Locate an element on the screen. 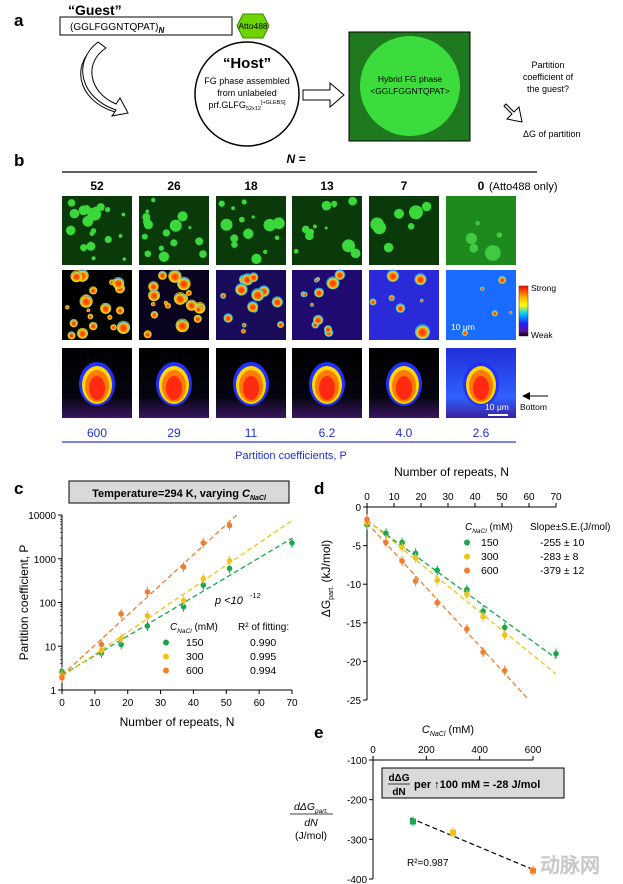 The image size is (623, 884). host-line3: prf.GLFG52x12[+GLEBS] is located at coordinates (247, 106).